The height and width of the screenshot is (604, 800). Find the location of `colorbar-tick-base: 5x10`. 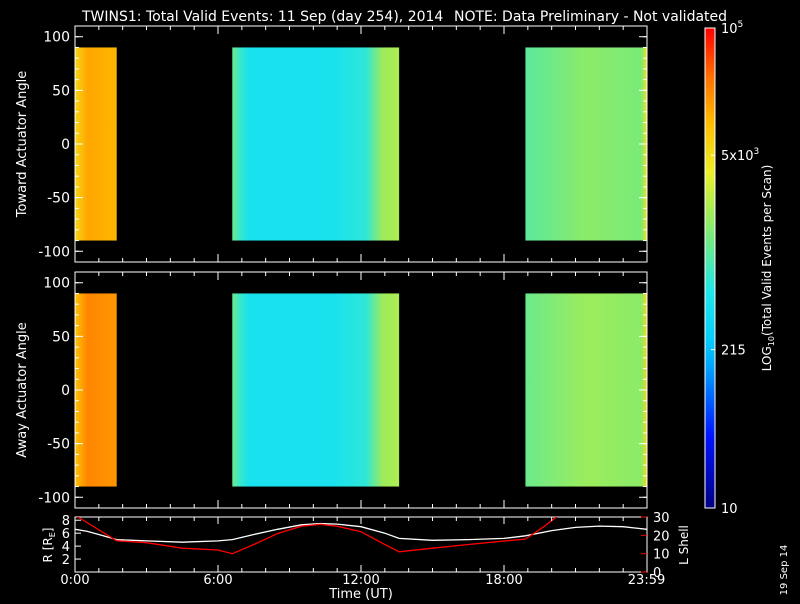

colorbar-tick-base: 5x10 is located at coordinates (737, 156).